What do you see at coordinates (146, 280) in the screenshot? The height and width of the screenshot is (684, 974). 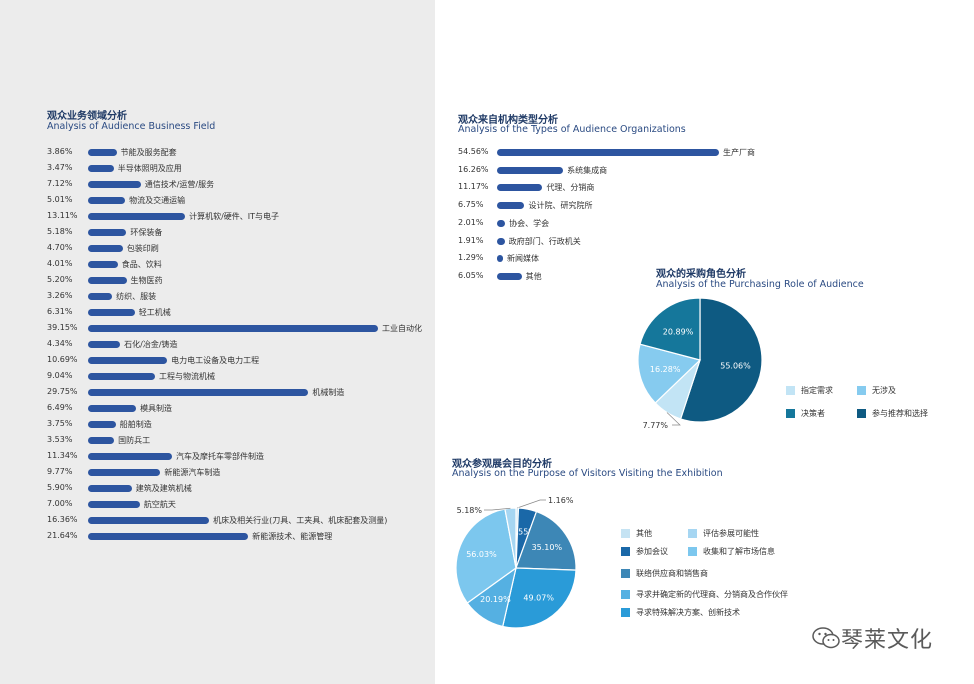 I see `bar-category-label: 生物医药` at bounding box center [146, 280].